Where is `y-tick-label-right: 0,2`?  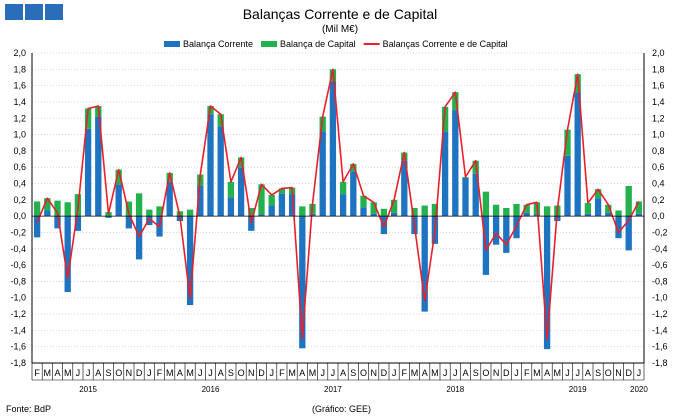
y-tick-label-right: 0,2 is located at coordinates (658, 200).